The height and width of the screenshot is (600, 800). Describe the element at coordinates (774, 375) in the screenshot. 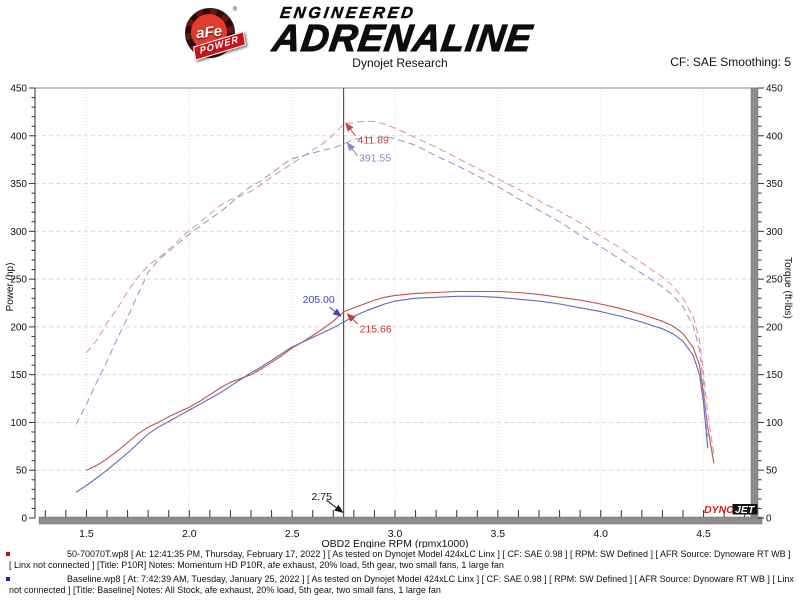

I see `torque-tick-label: 150` at that location.